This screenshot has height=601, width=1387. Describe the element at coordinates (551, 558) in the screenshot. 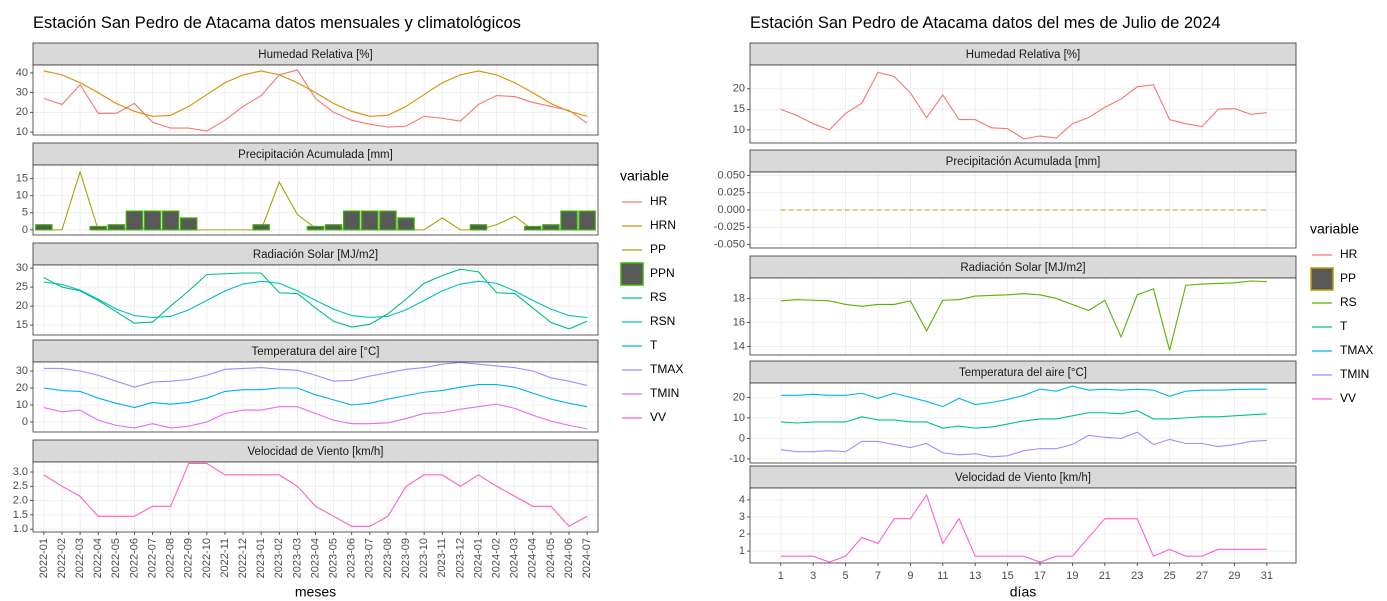

I see `x-tick-label: 2024-05` at that location.